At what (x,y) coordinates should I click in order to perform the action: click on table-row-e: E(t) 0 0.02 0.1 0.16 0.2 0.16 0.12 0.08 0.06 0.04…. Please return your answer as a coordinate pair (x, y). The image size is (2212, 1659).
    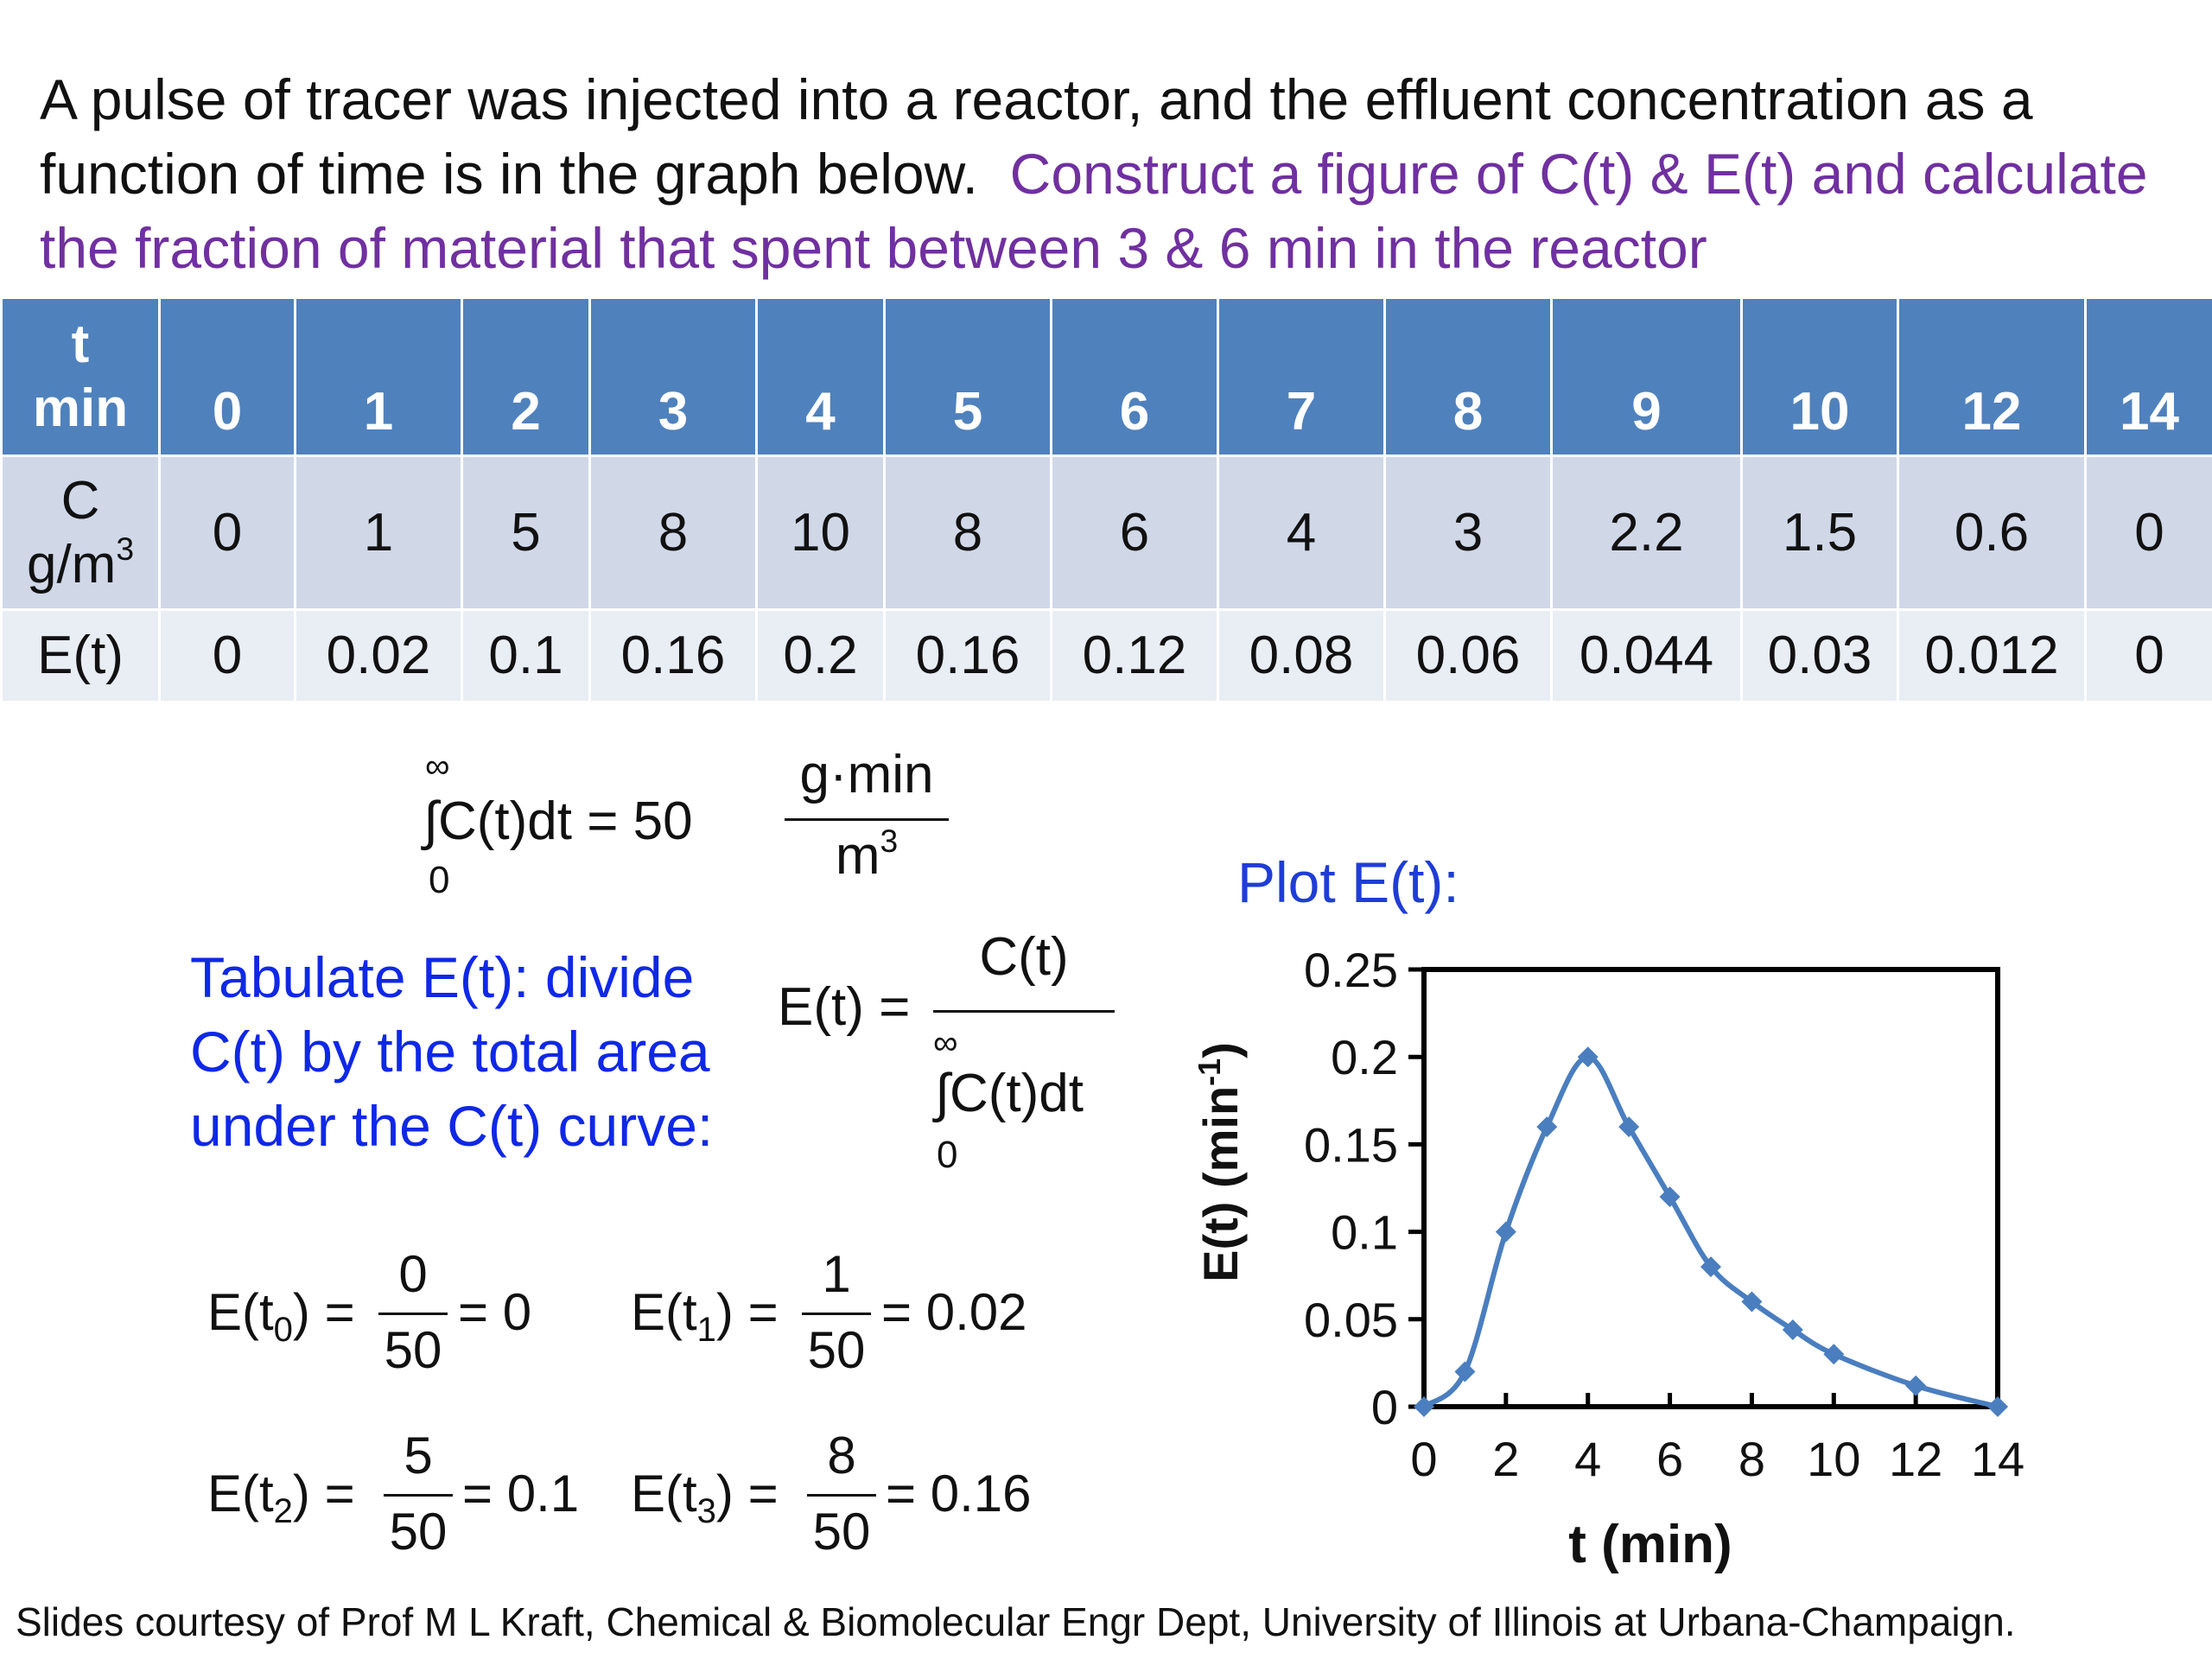
    Looking at the image, I should click on (1106, 655).